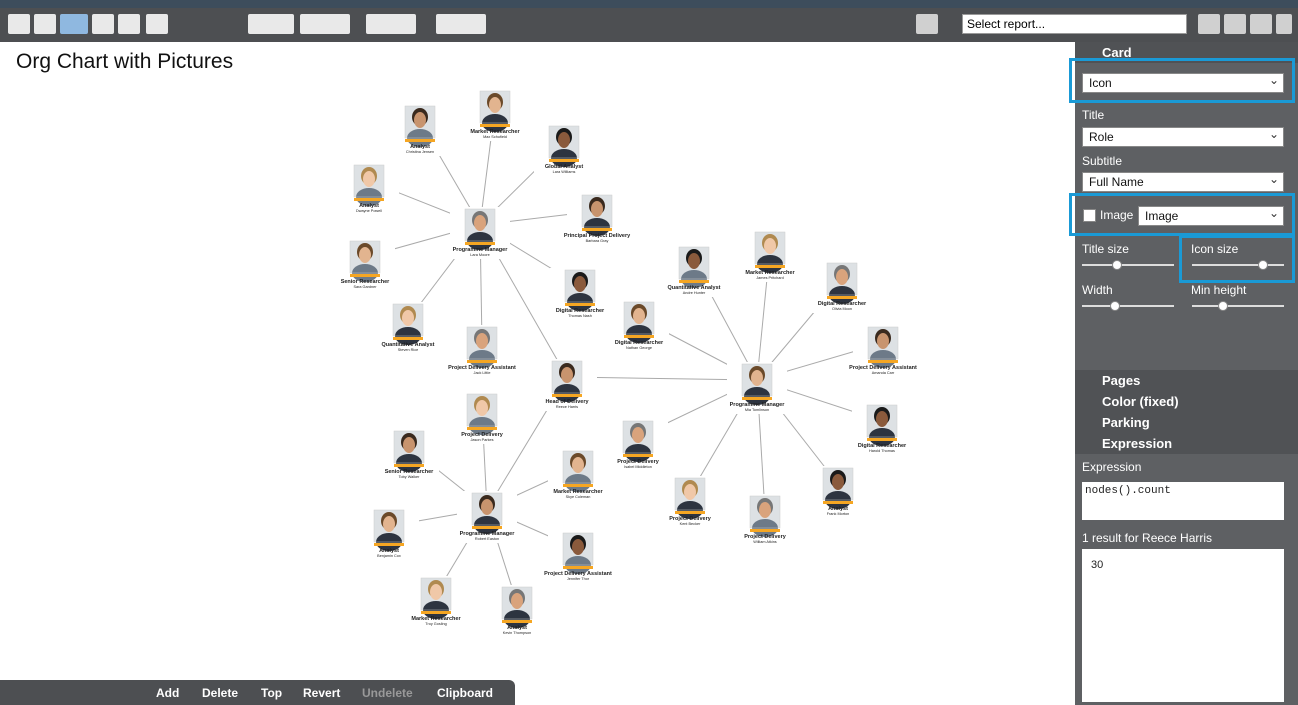  I want to click on title-select: Role, so click(1183, 136).